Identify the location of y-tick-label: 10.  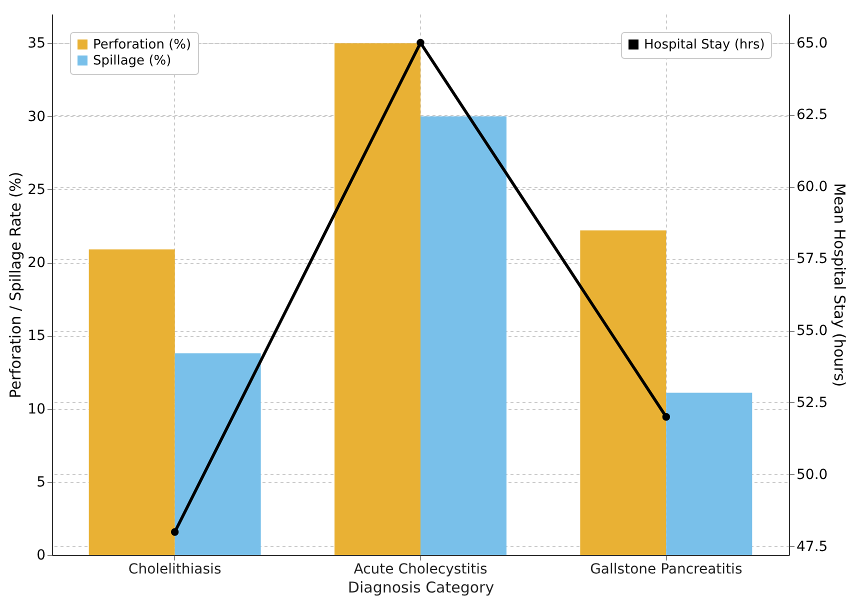
(37, 409).